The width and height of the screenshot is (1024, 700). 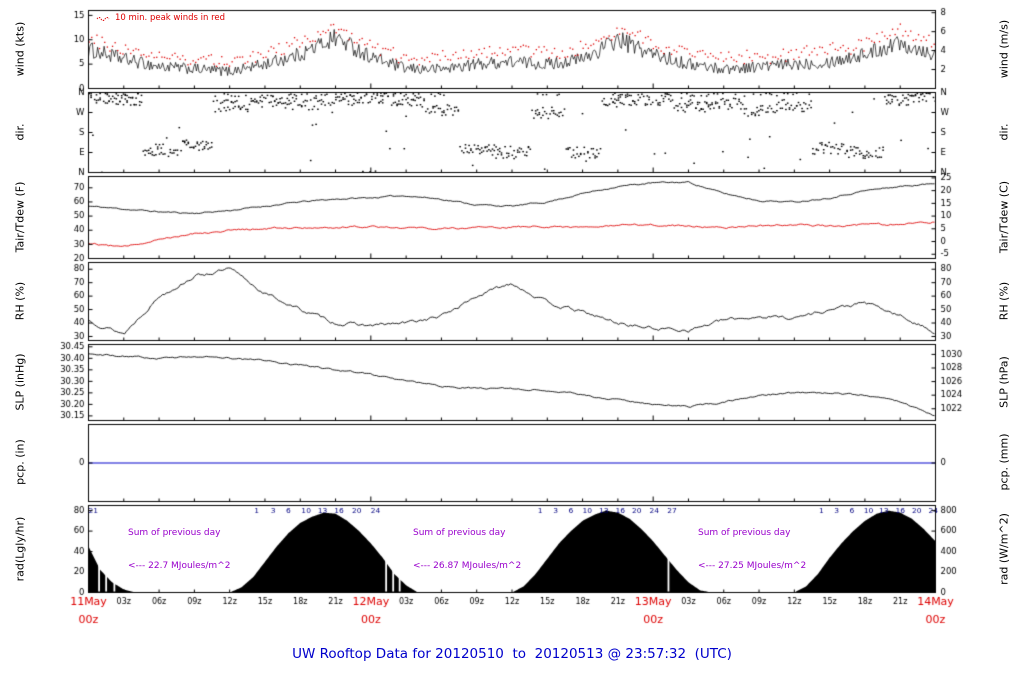 What do you see at coordinates (1004, 301) in the screenshot?
I see `y-axis-label-rh-right: RH (%)` at bounding box center [1004, 301].